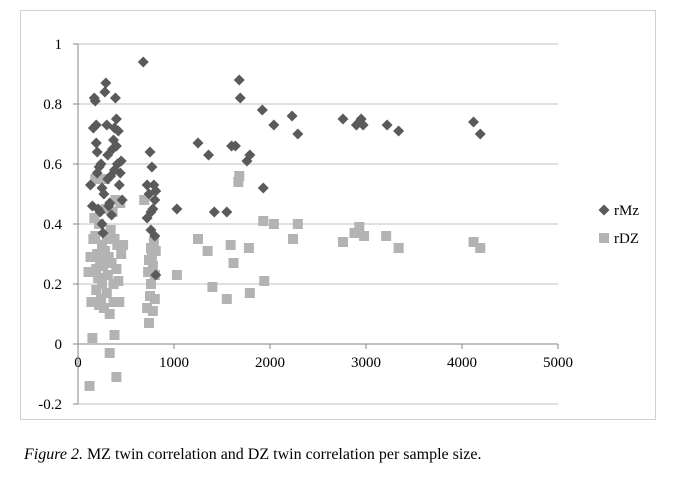  Describe the element at coordinates (52, 165) in the screenshot. I see `y-tick-label: 0.6` at that location.